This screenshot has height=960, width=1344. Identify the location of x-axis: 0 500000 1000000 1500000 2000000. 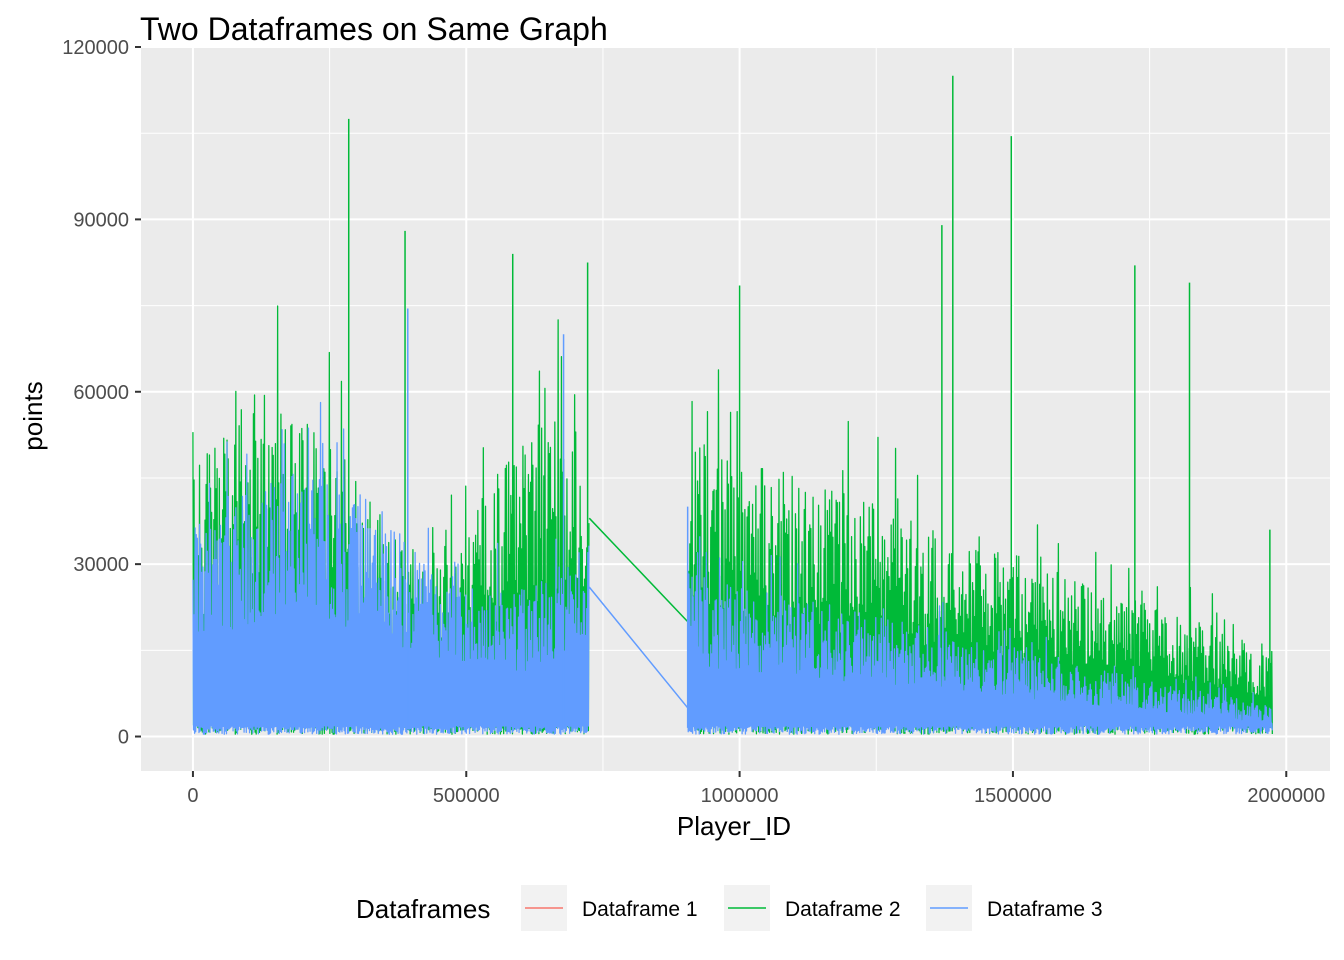
(756, 789).